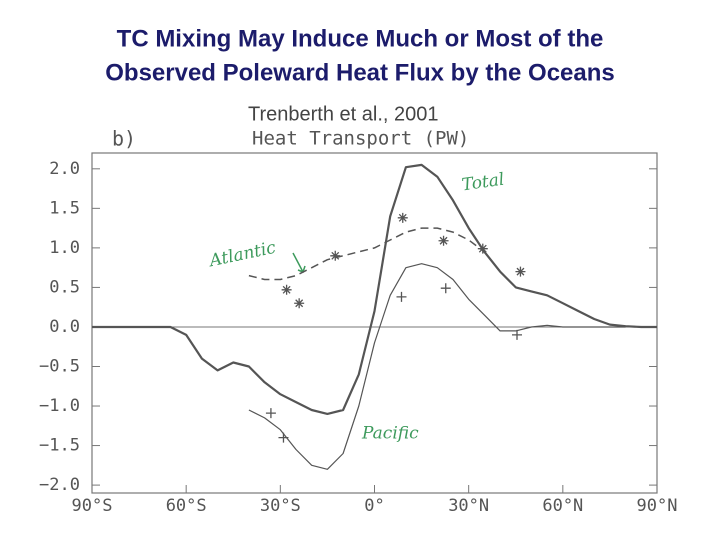 The image size is (720, 540). I want to click on y-tick-label: 0.5, so click(64, 287).